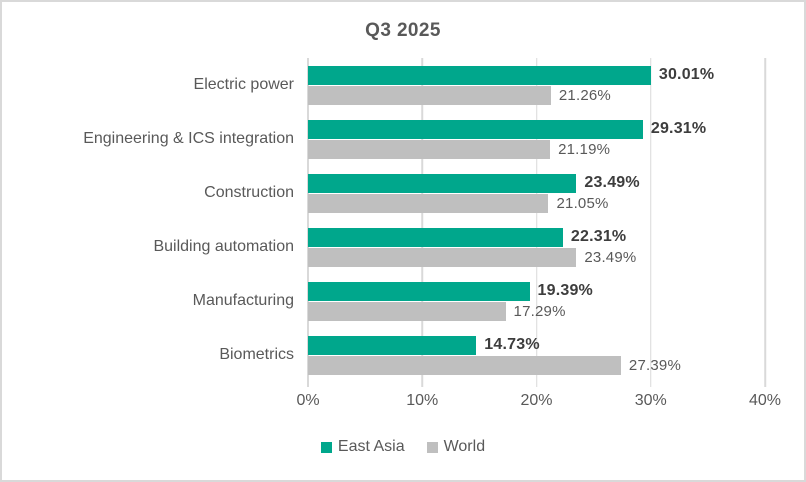 This screenshot has height=482, width=806. I want to click on east-asia-bar-line: 30.01%, so click(536, 75).